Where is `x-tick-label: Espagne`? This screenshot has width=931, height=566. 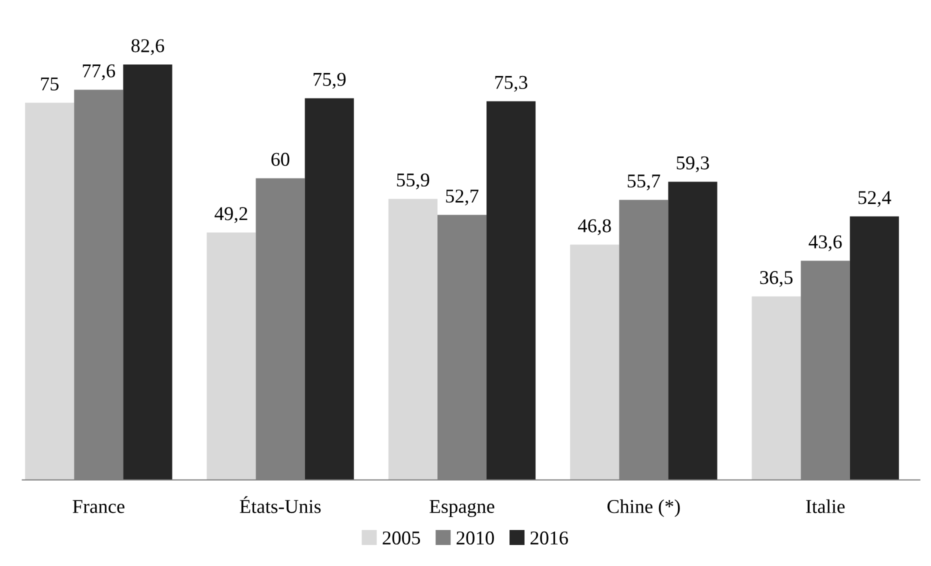
x-tick-label: Espagne is located at coordinates (462, 509).